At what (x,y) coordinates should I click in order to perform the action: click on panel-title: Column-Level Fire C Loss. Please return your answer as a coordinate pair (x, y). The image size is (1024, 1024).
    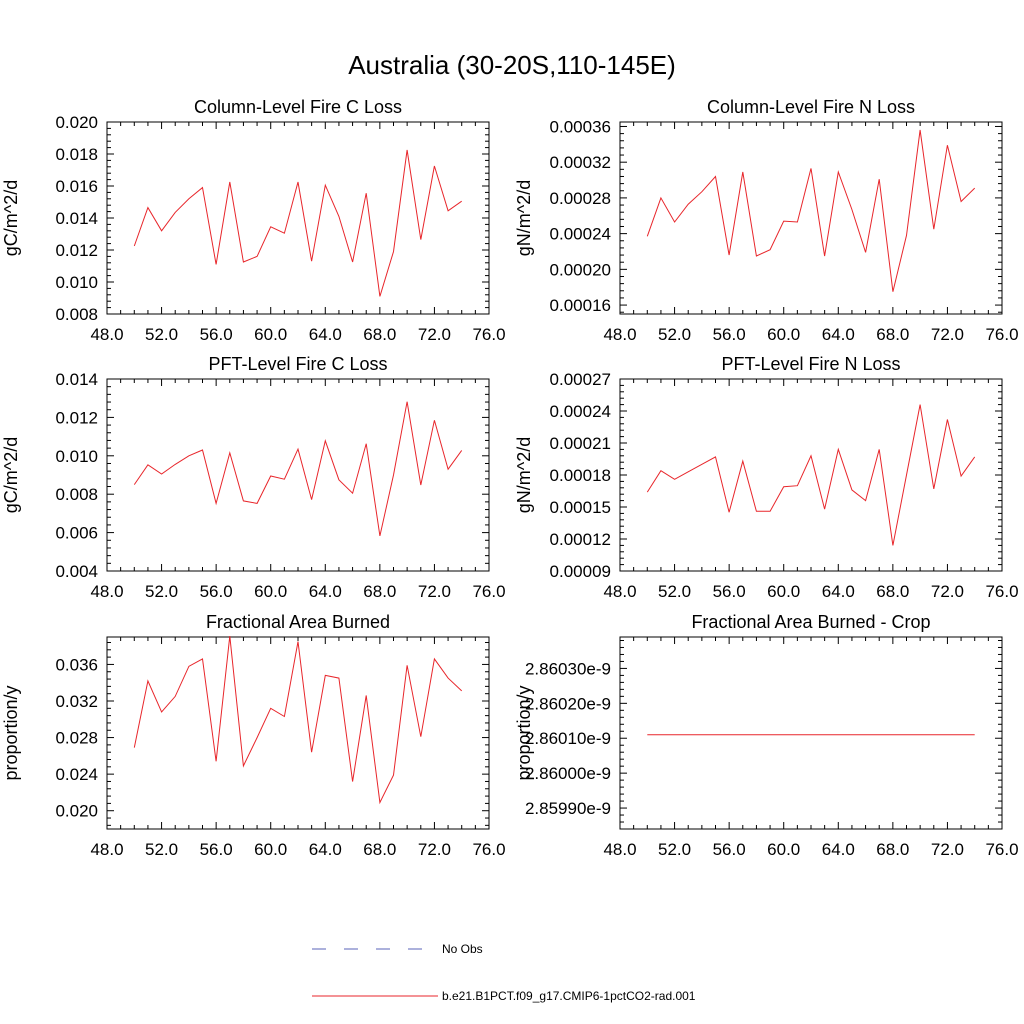
    Looking at the image, I should click on (298, 107).